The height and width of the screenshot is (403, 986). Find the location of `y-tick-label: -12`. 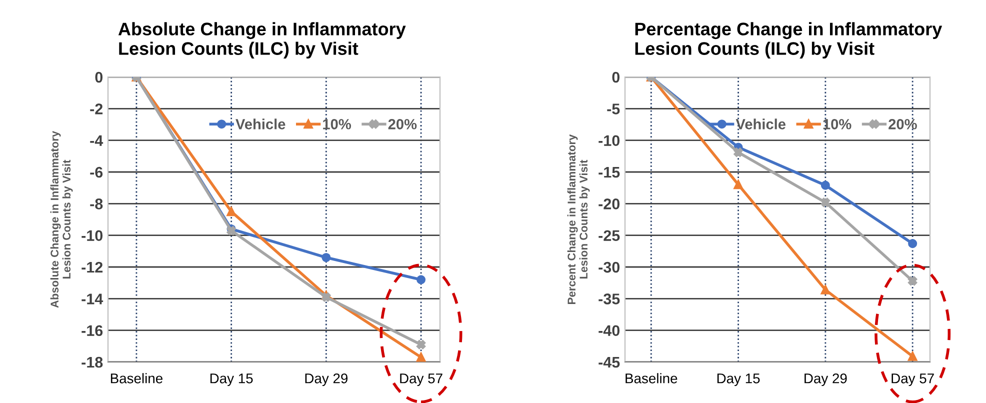

y-tick-label: -12 is located at coordinates (92, 267).